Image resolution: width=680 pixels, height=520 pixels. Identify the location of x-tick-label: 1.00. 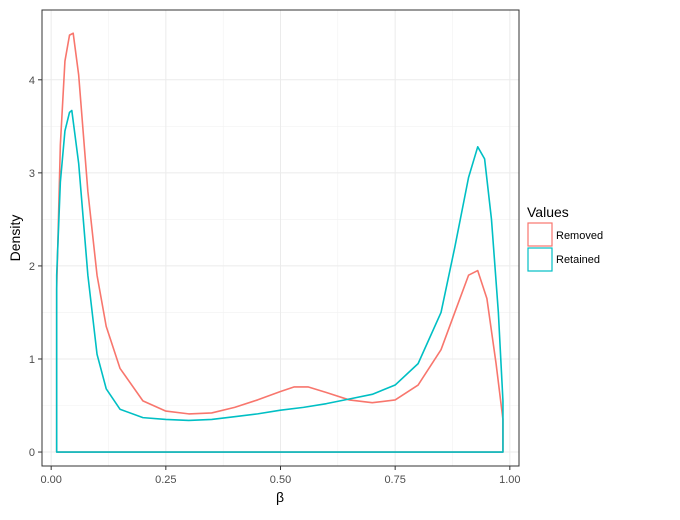
(509, 480).